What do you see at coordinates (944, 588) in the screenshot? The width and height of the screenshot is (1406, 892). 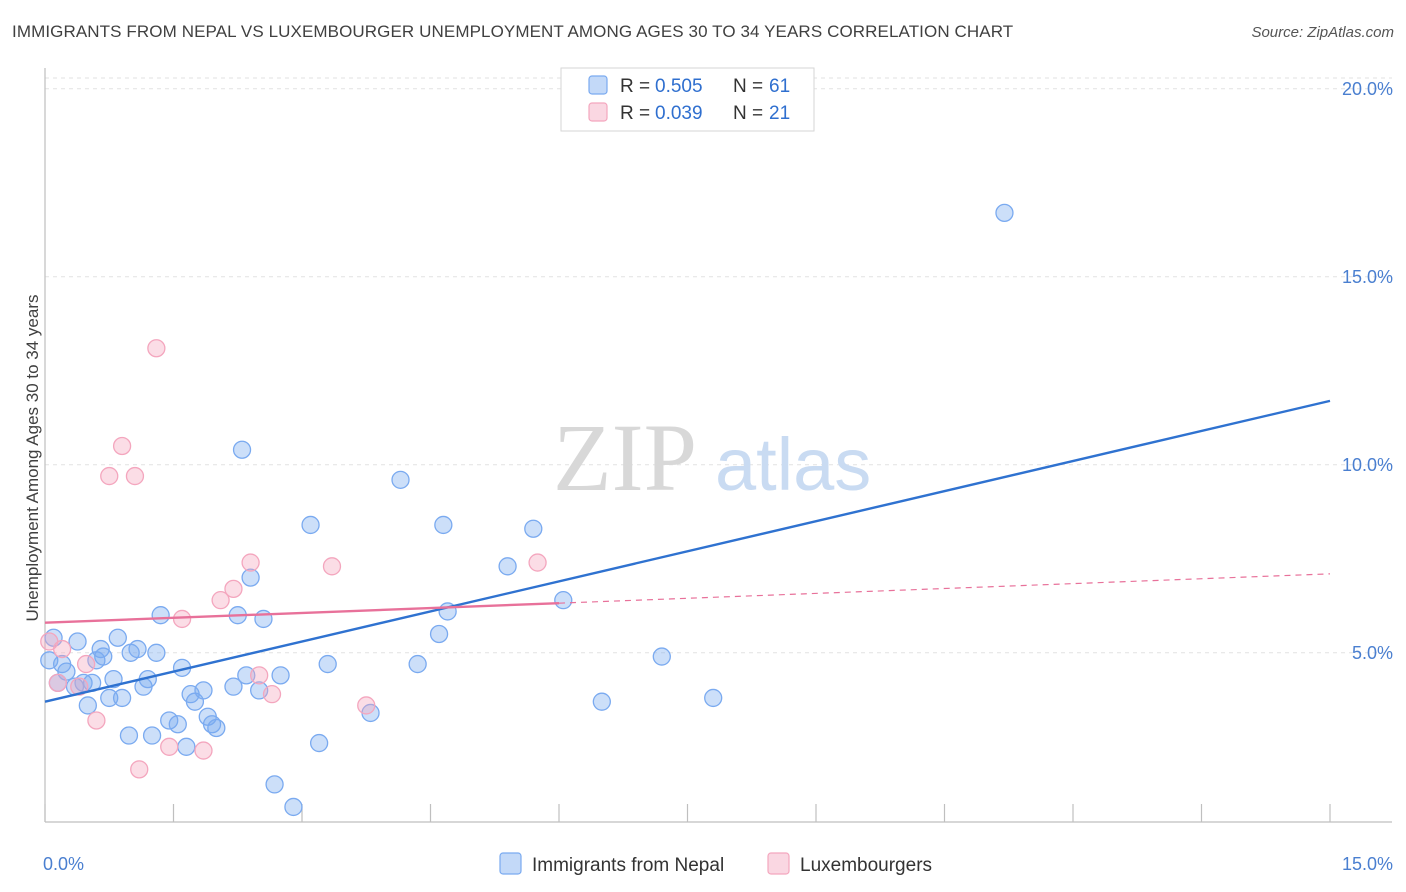 I see `trend-line-luxembourgers-dashed` at bounding box center [944, 588].